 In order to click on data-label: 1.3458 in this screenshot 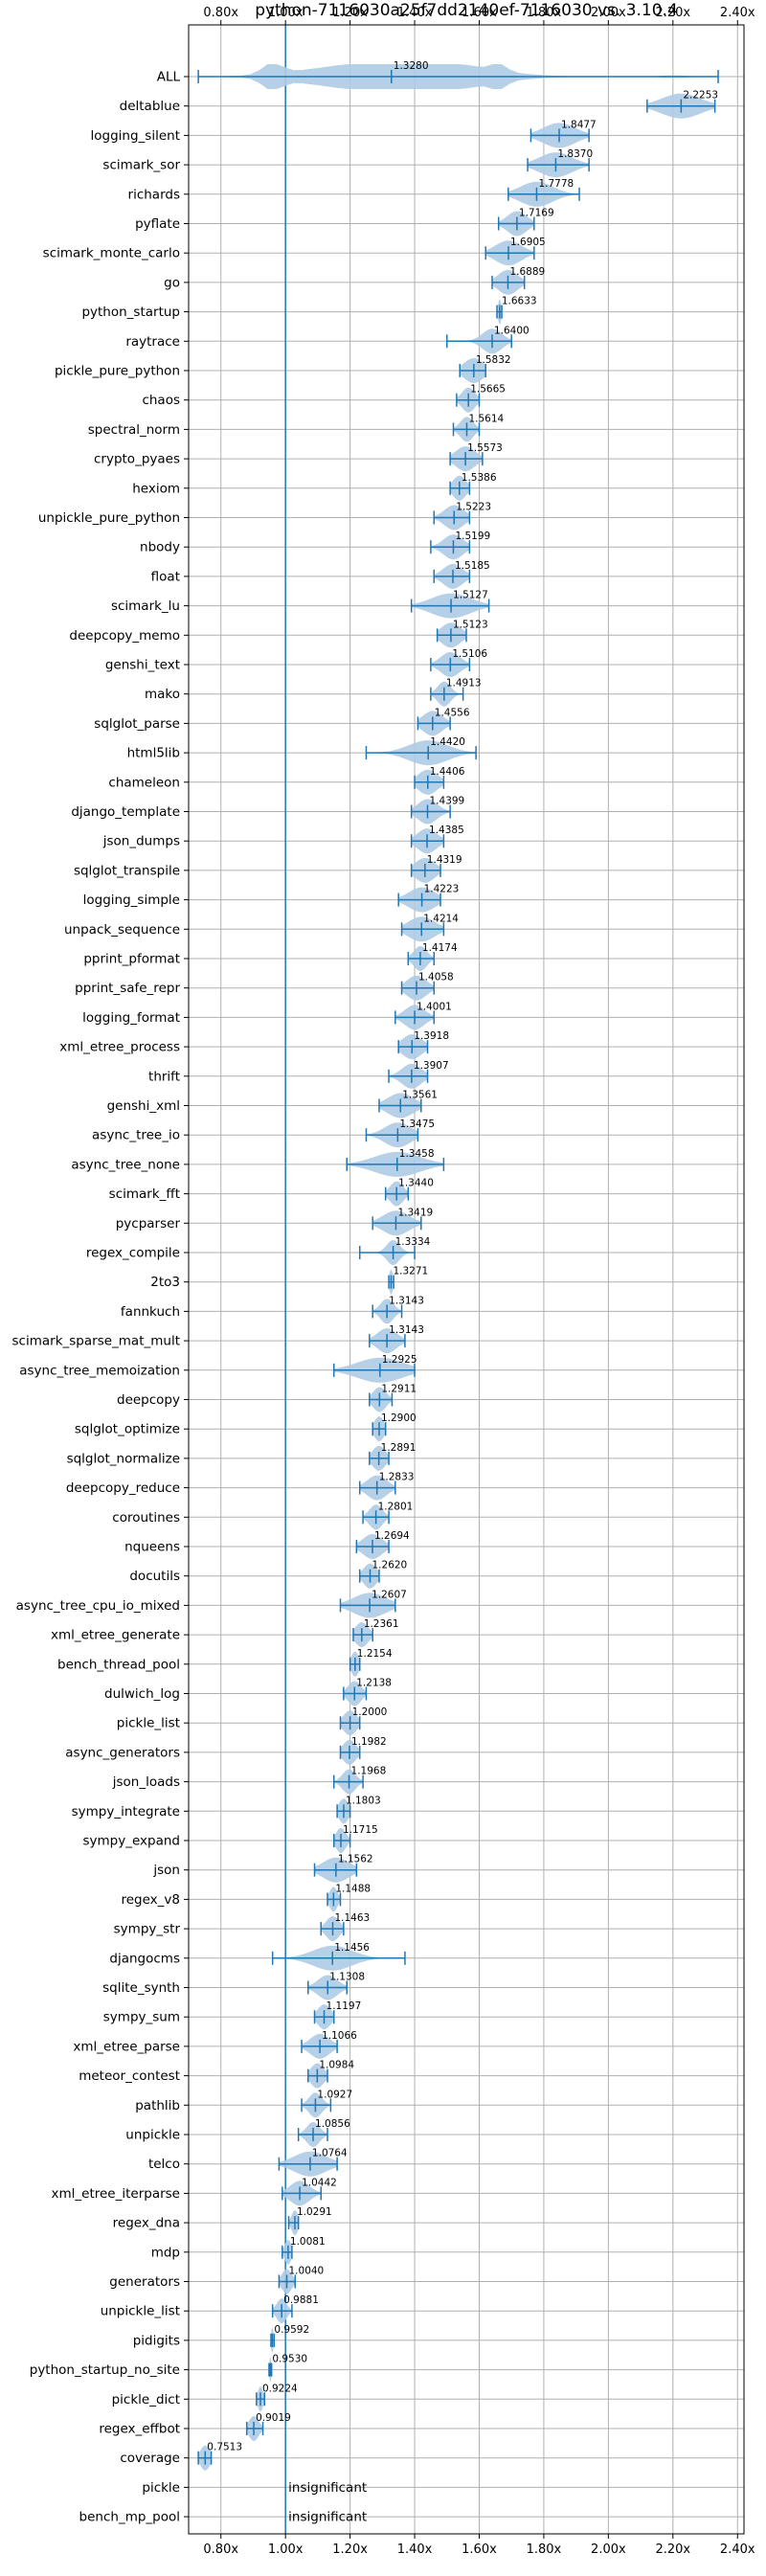, I will do `click(417, 1154)`.